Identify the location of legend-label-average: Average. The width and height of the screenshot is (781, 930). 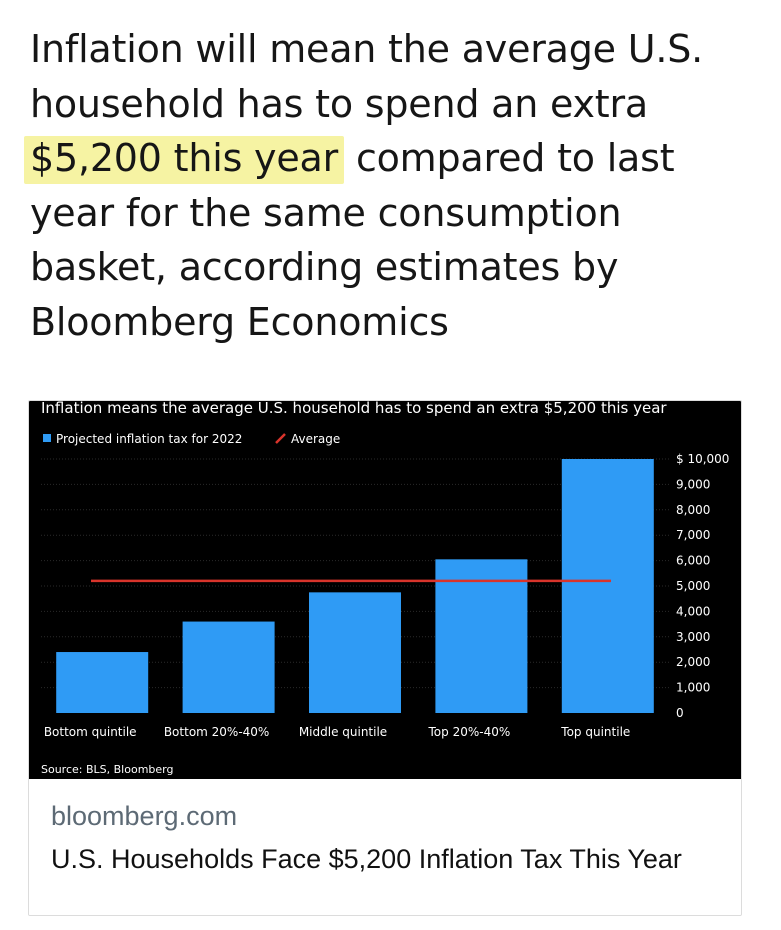
(315, 439).